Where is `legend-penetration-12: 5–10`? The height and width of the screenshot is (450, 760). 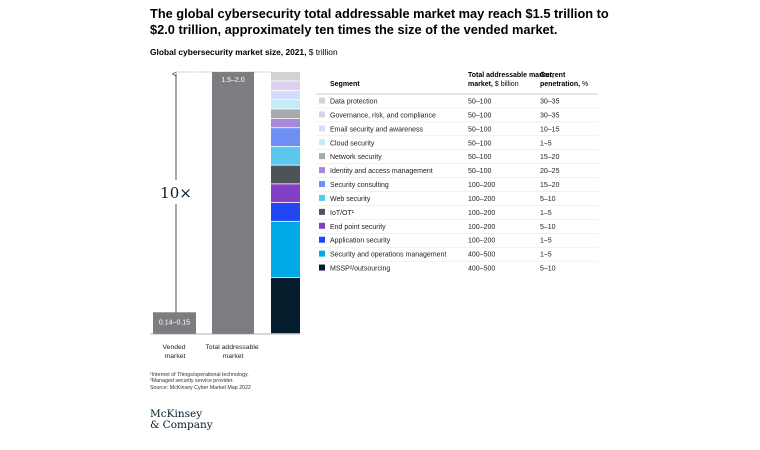 legend-penetration-12: 5–10 is located at coordinates (548, 269).